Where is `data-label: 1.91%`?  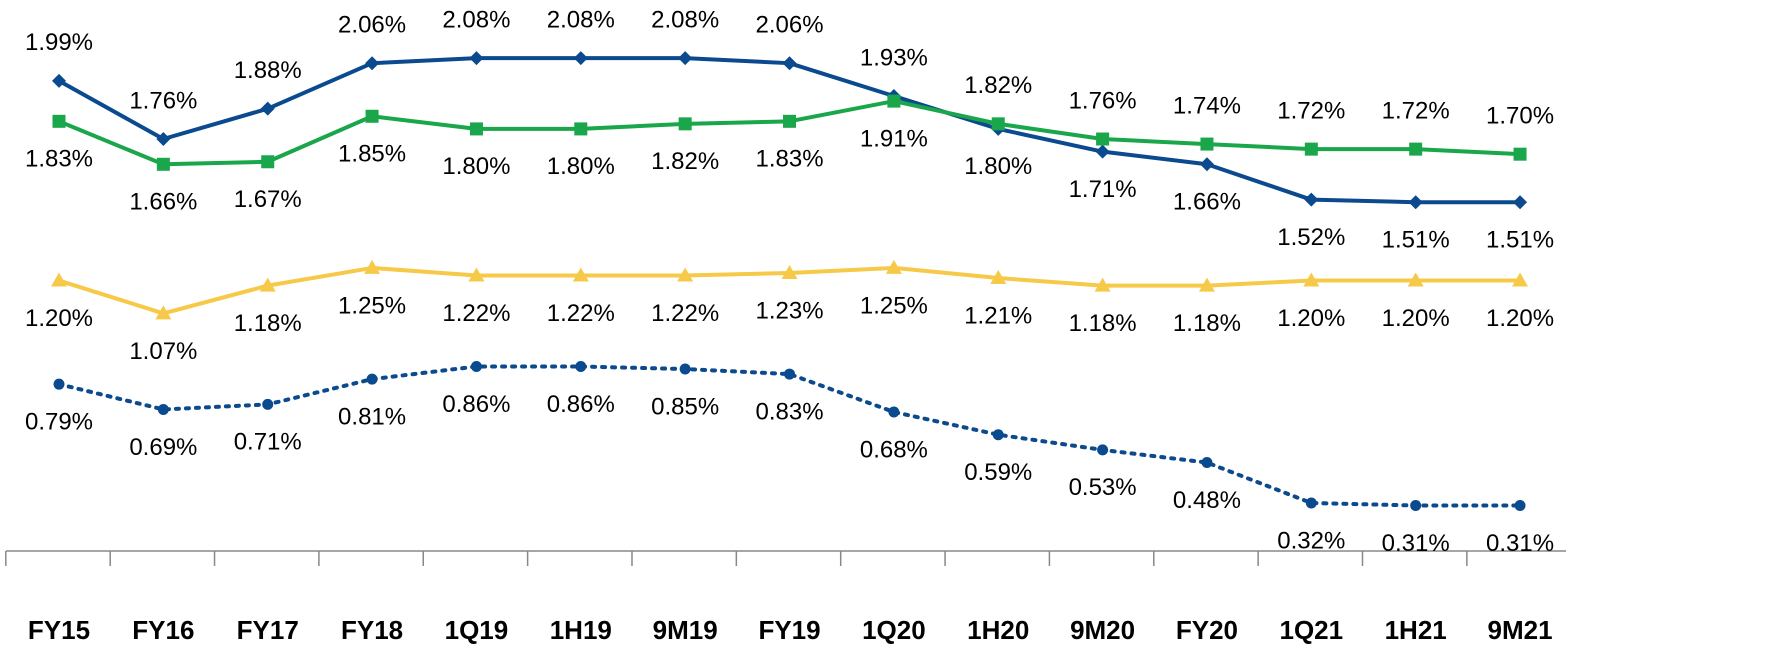 data-label: 1.91% is located at coordinates (894, 138).